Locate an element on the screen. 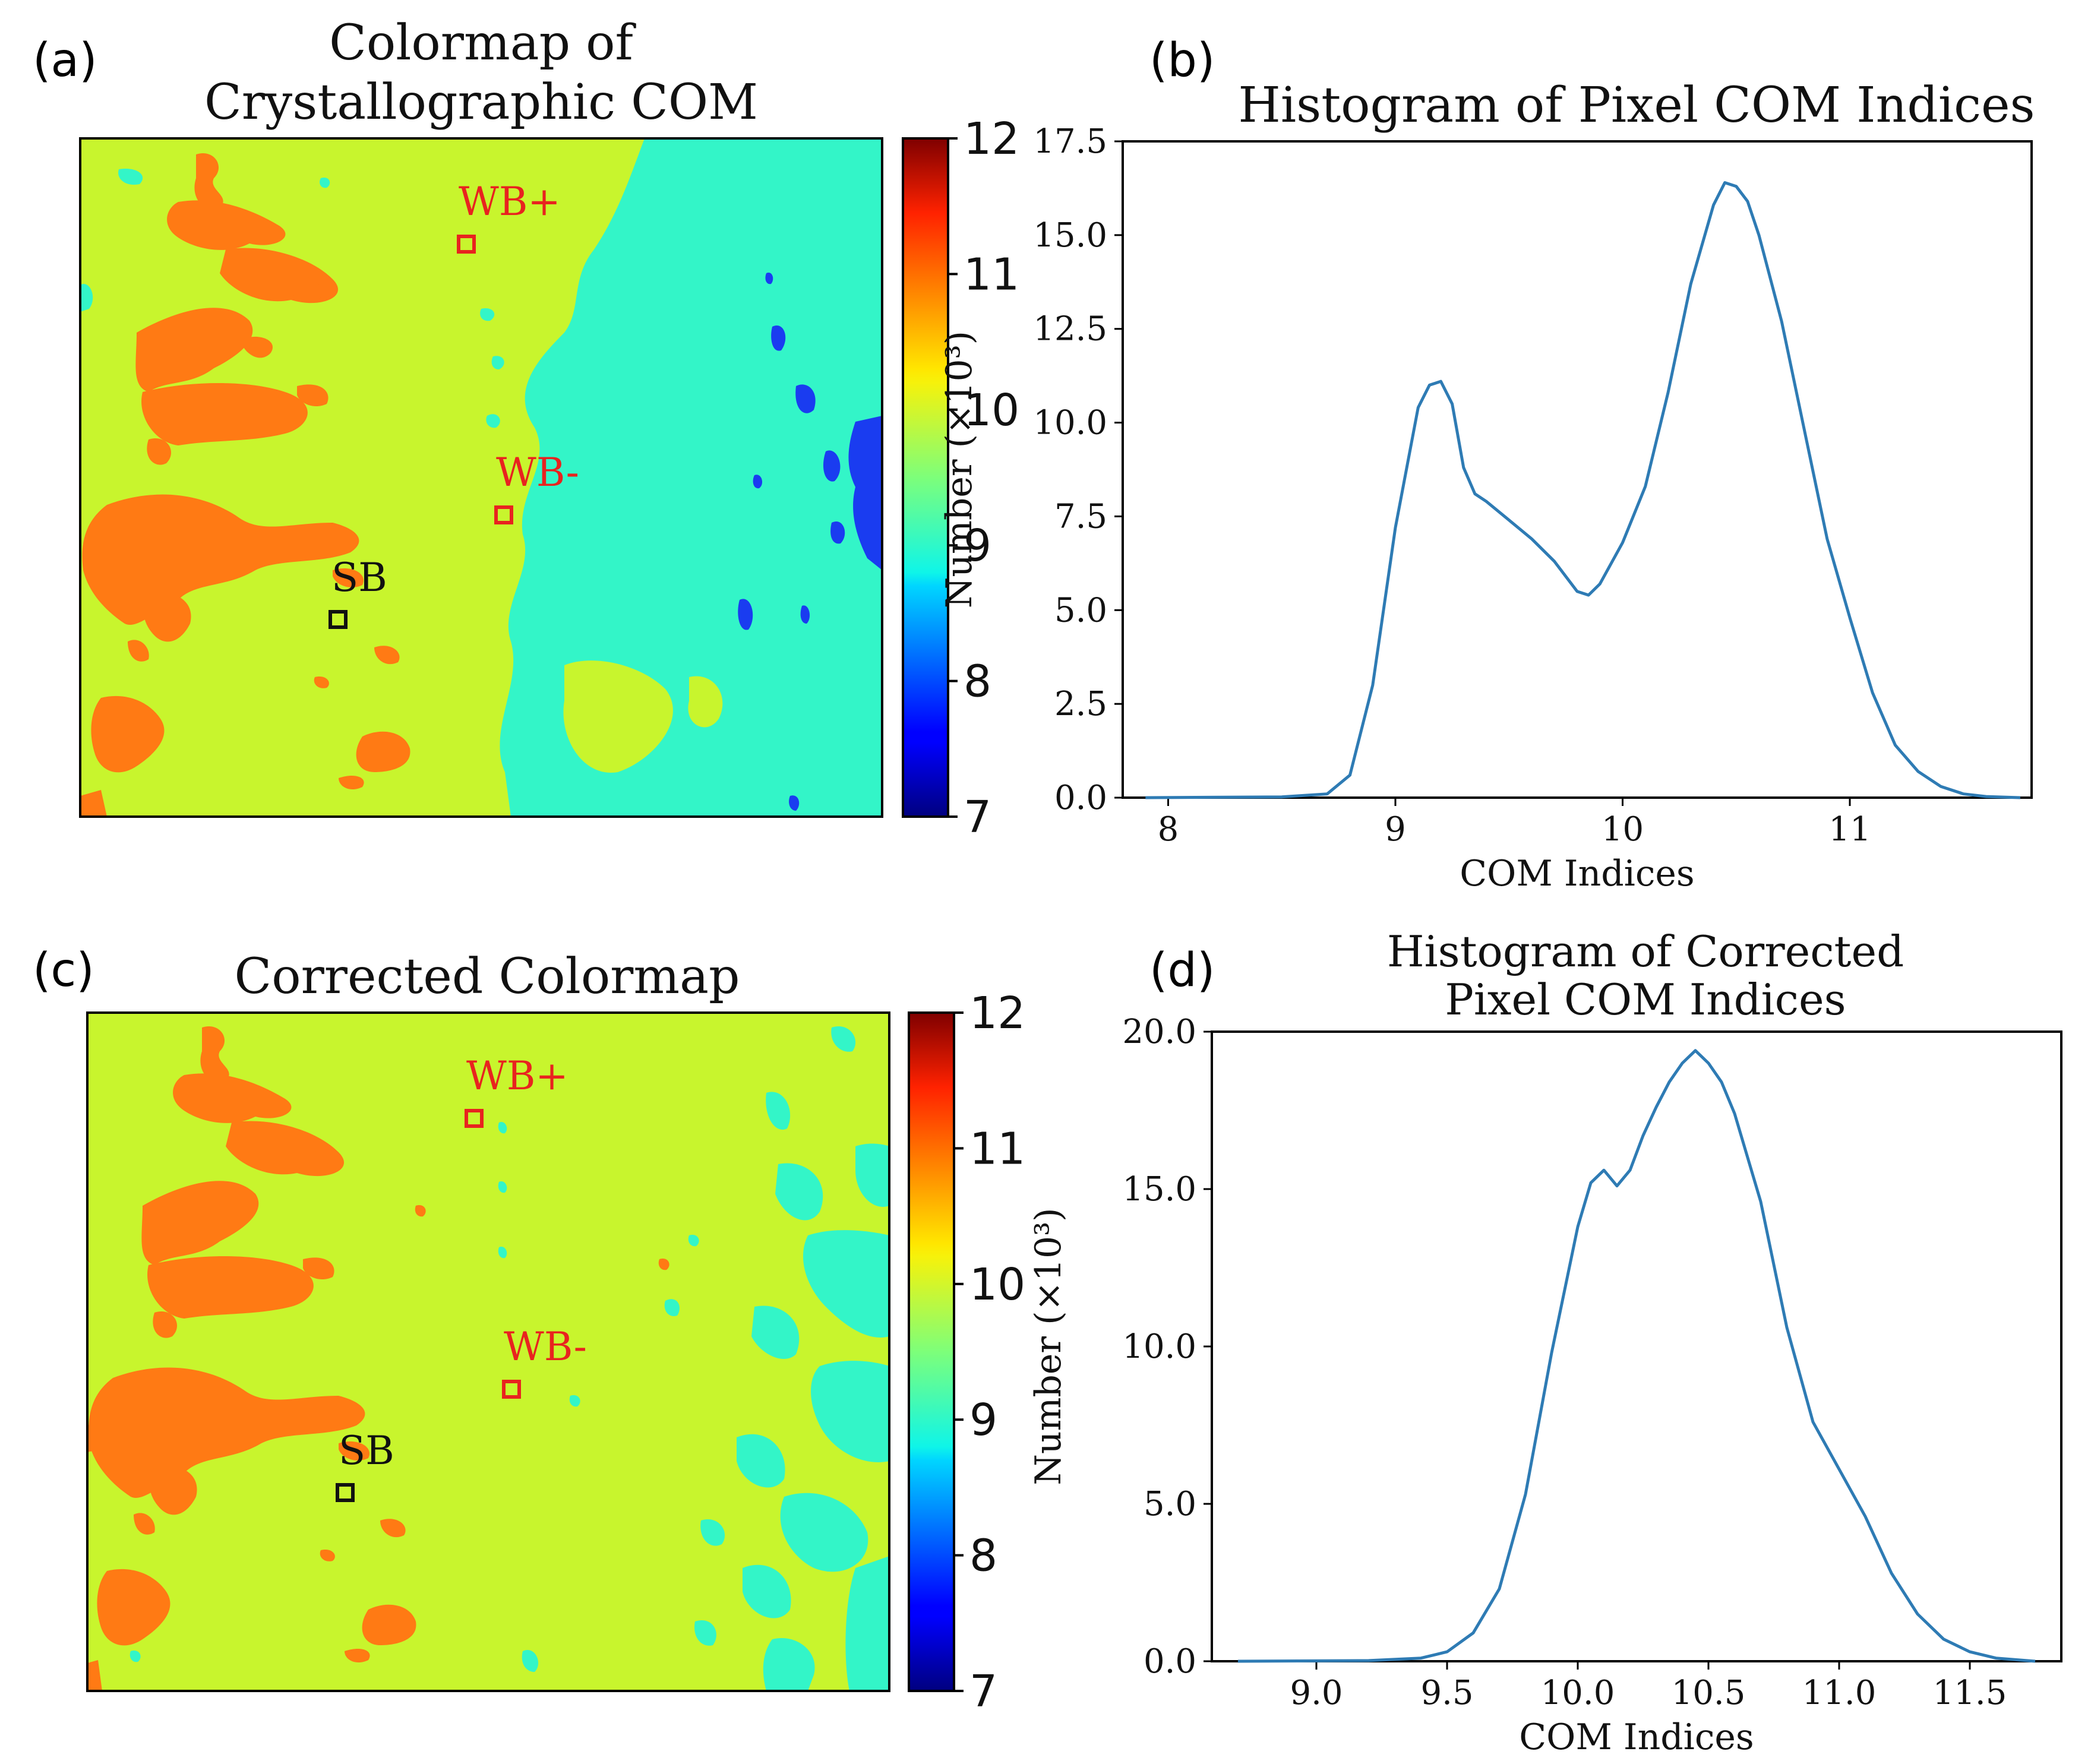 The width and height of the screenshot is (2091, 1764). panel-a-label: (a) is located at coordinates (65, 61).